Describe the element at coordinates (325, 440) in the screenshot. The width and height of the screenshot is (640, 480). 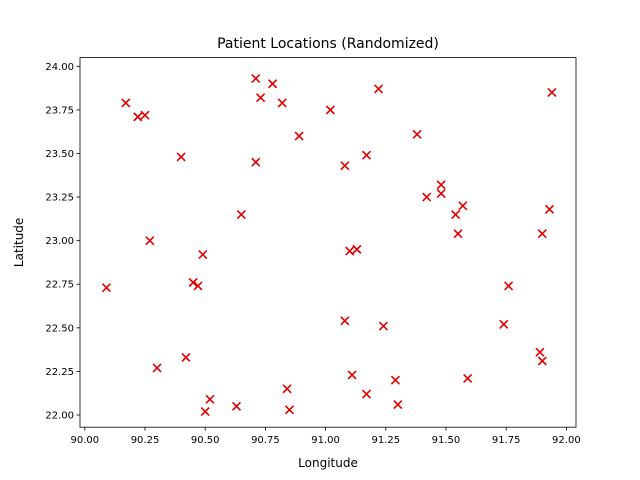
I see `x-tick-label: 91.00` at that location.